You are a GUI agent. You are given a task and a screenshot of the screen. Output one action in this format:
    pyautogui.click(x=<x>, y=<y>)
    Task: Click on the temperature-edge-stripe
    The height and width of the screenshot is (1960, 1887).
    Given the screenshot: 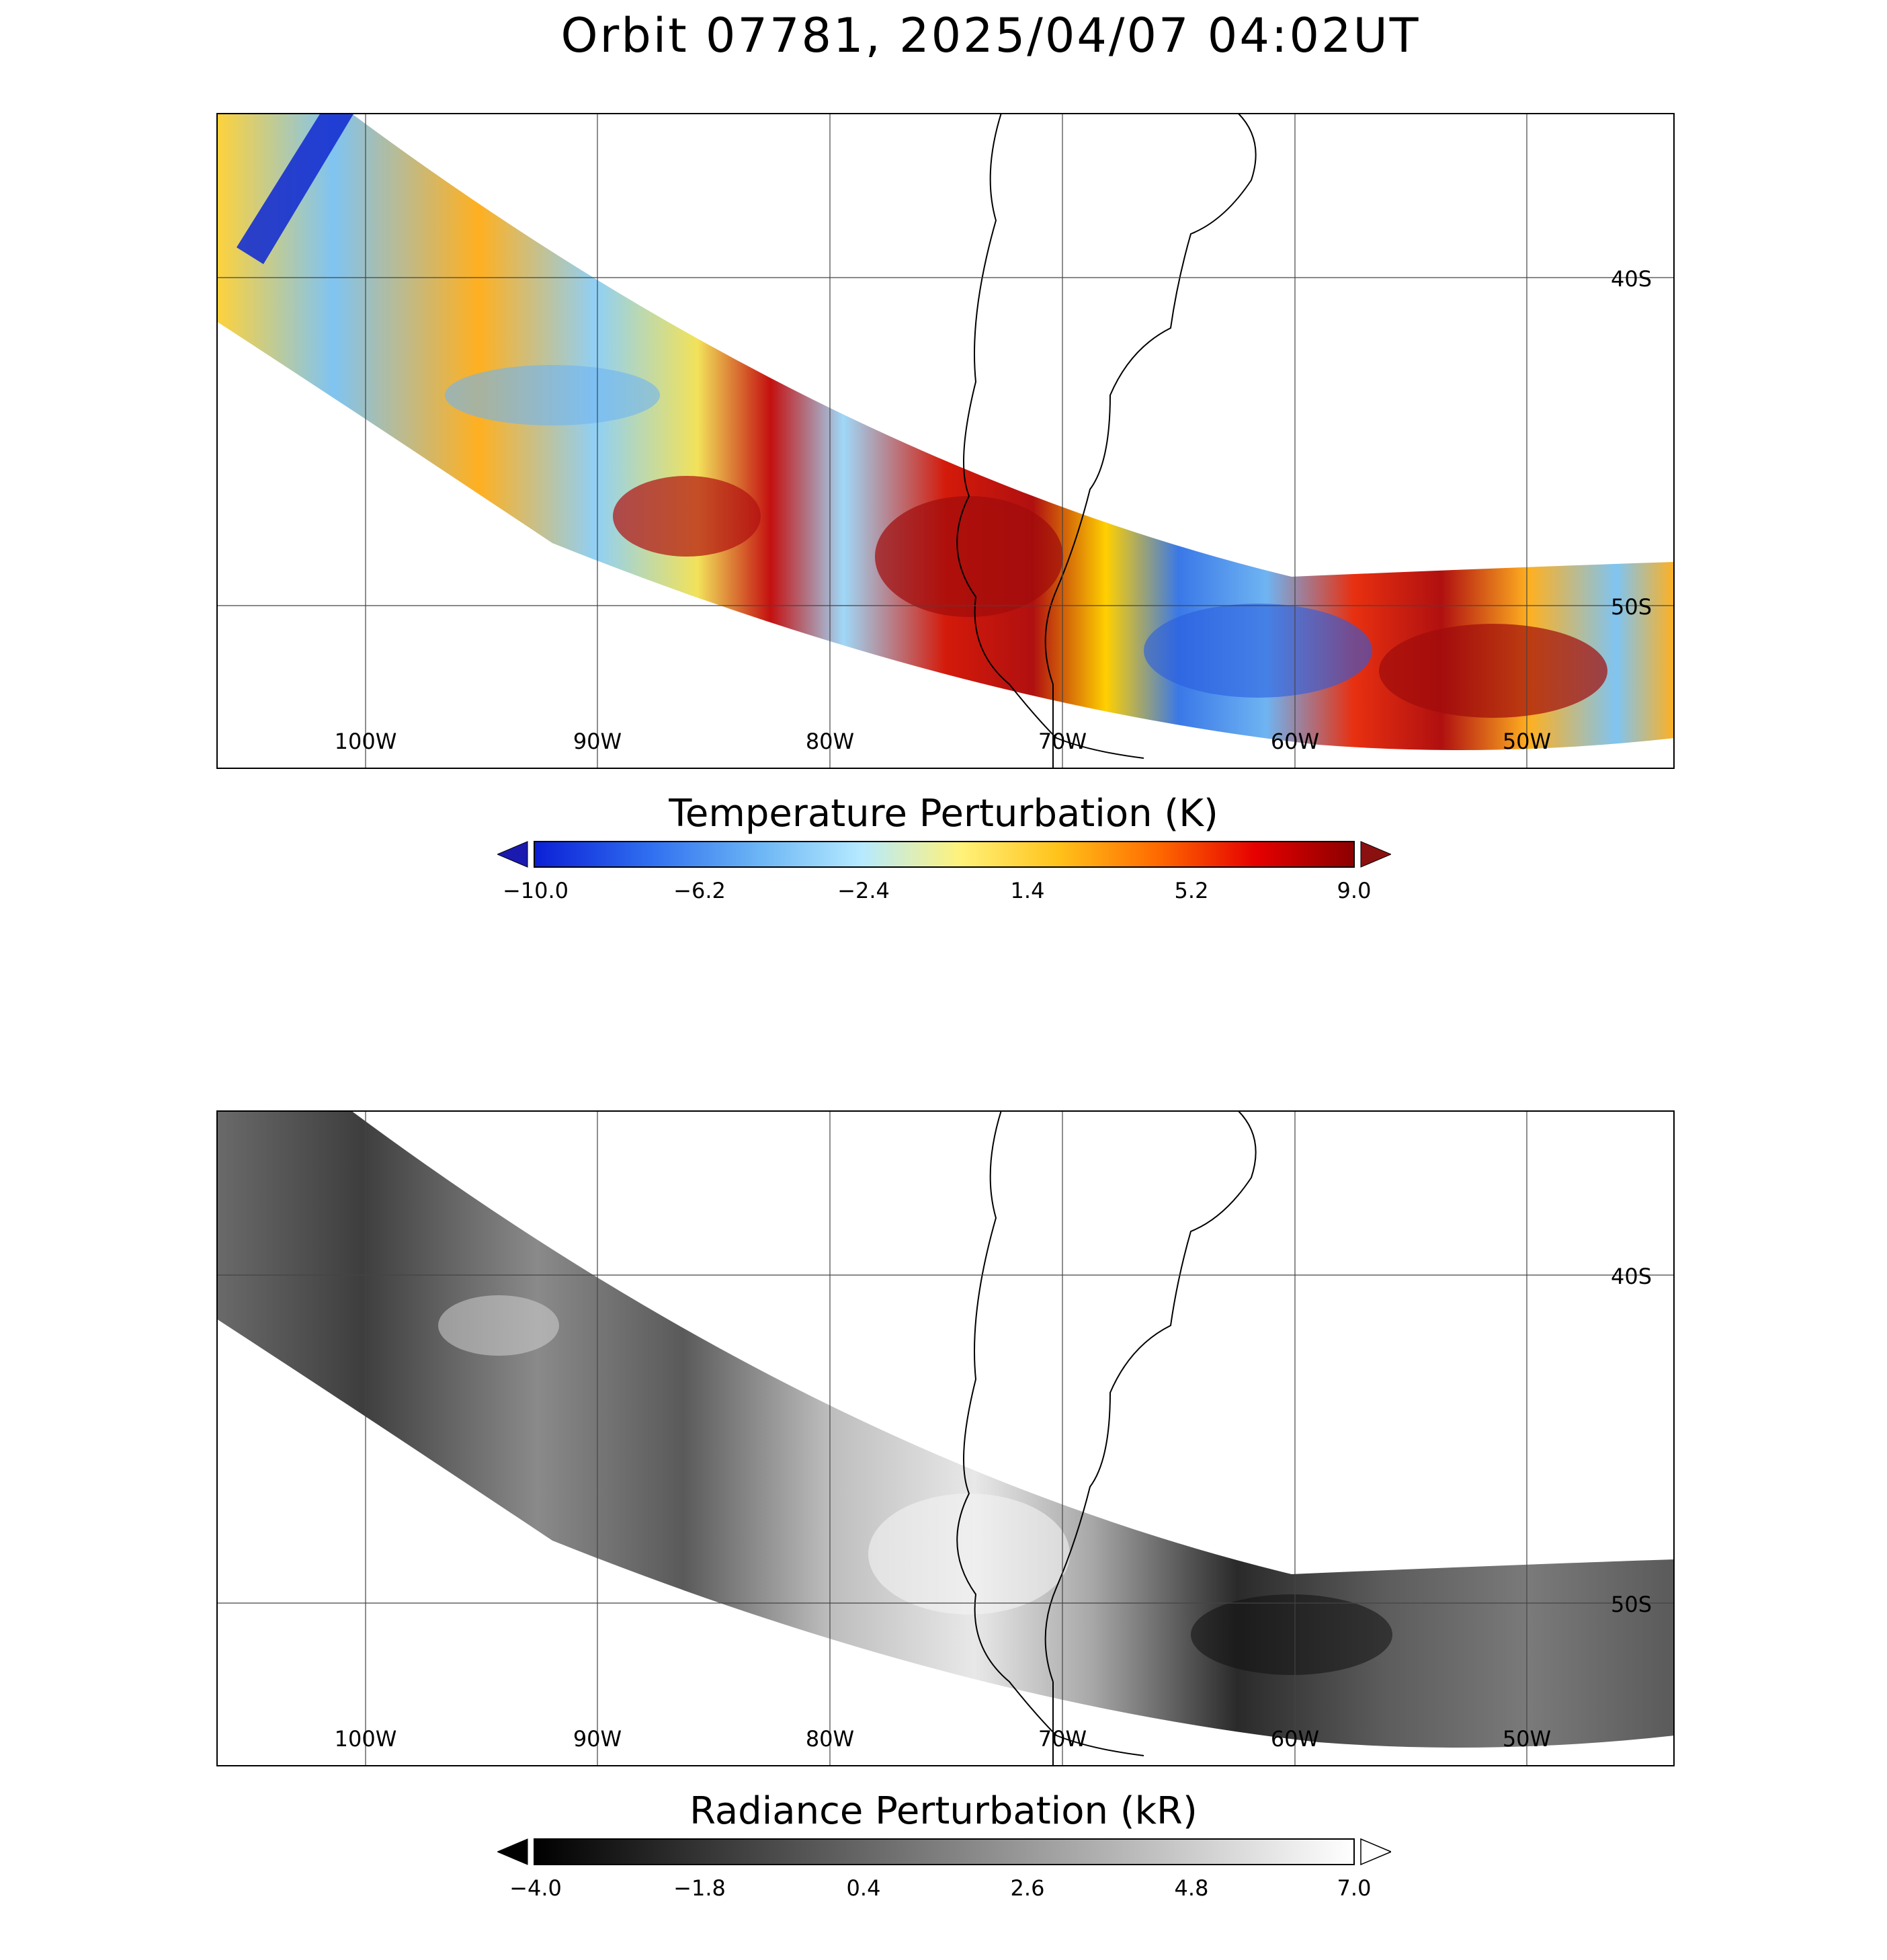 What is the action you would take?
    pyautogui.click(x=296, y=188)
    